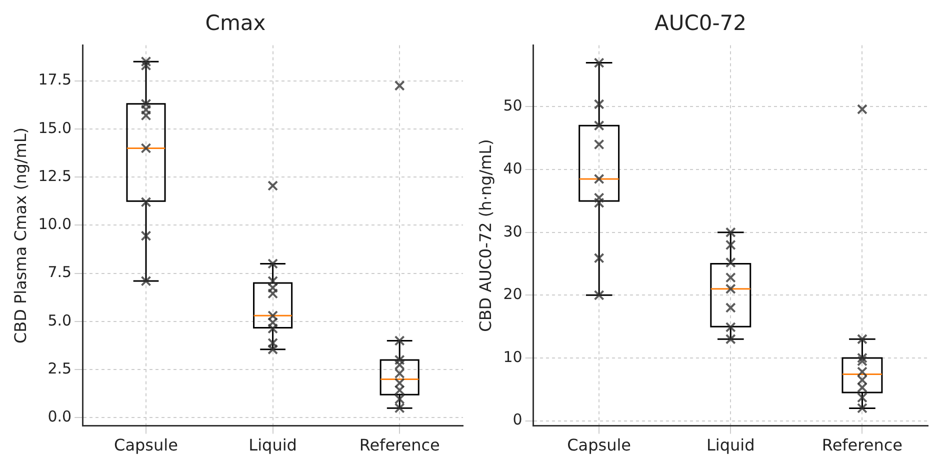 The height and width of the screenshot is (467, 947). Describe the element at coordinates (517, 419) in the screenshot. I see `y-tick-label: 0` at that location.